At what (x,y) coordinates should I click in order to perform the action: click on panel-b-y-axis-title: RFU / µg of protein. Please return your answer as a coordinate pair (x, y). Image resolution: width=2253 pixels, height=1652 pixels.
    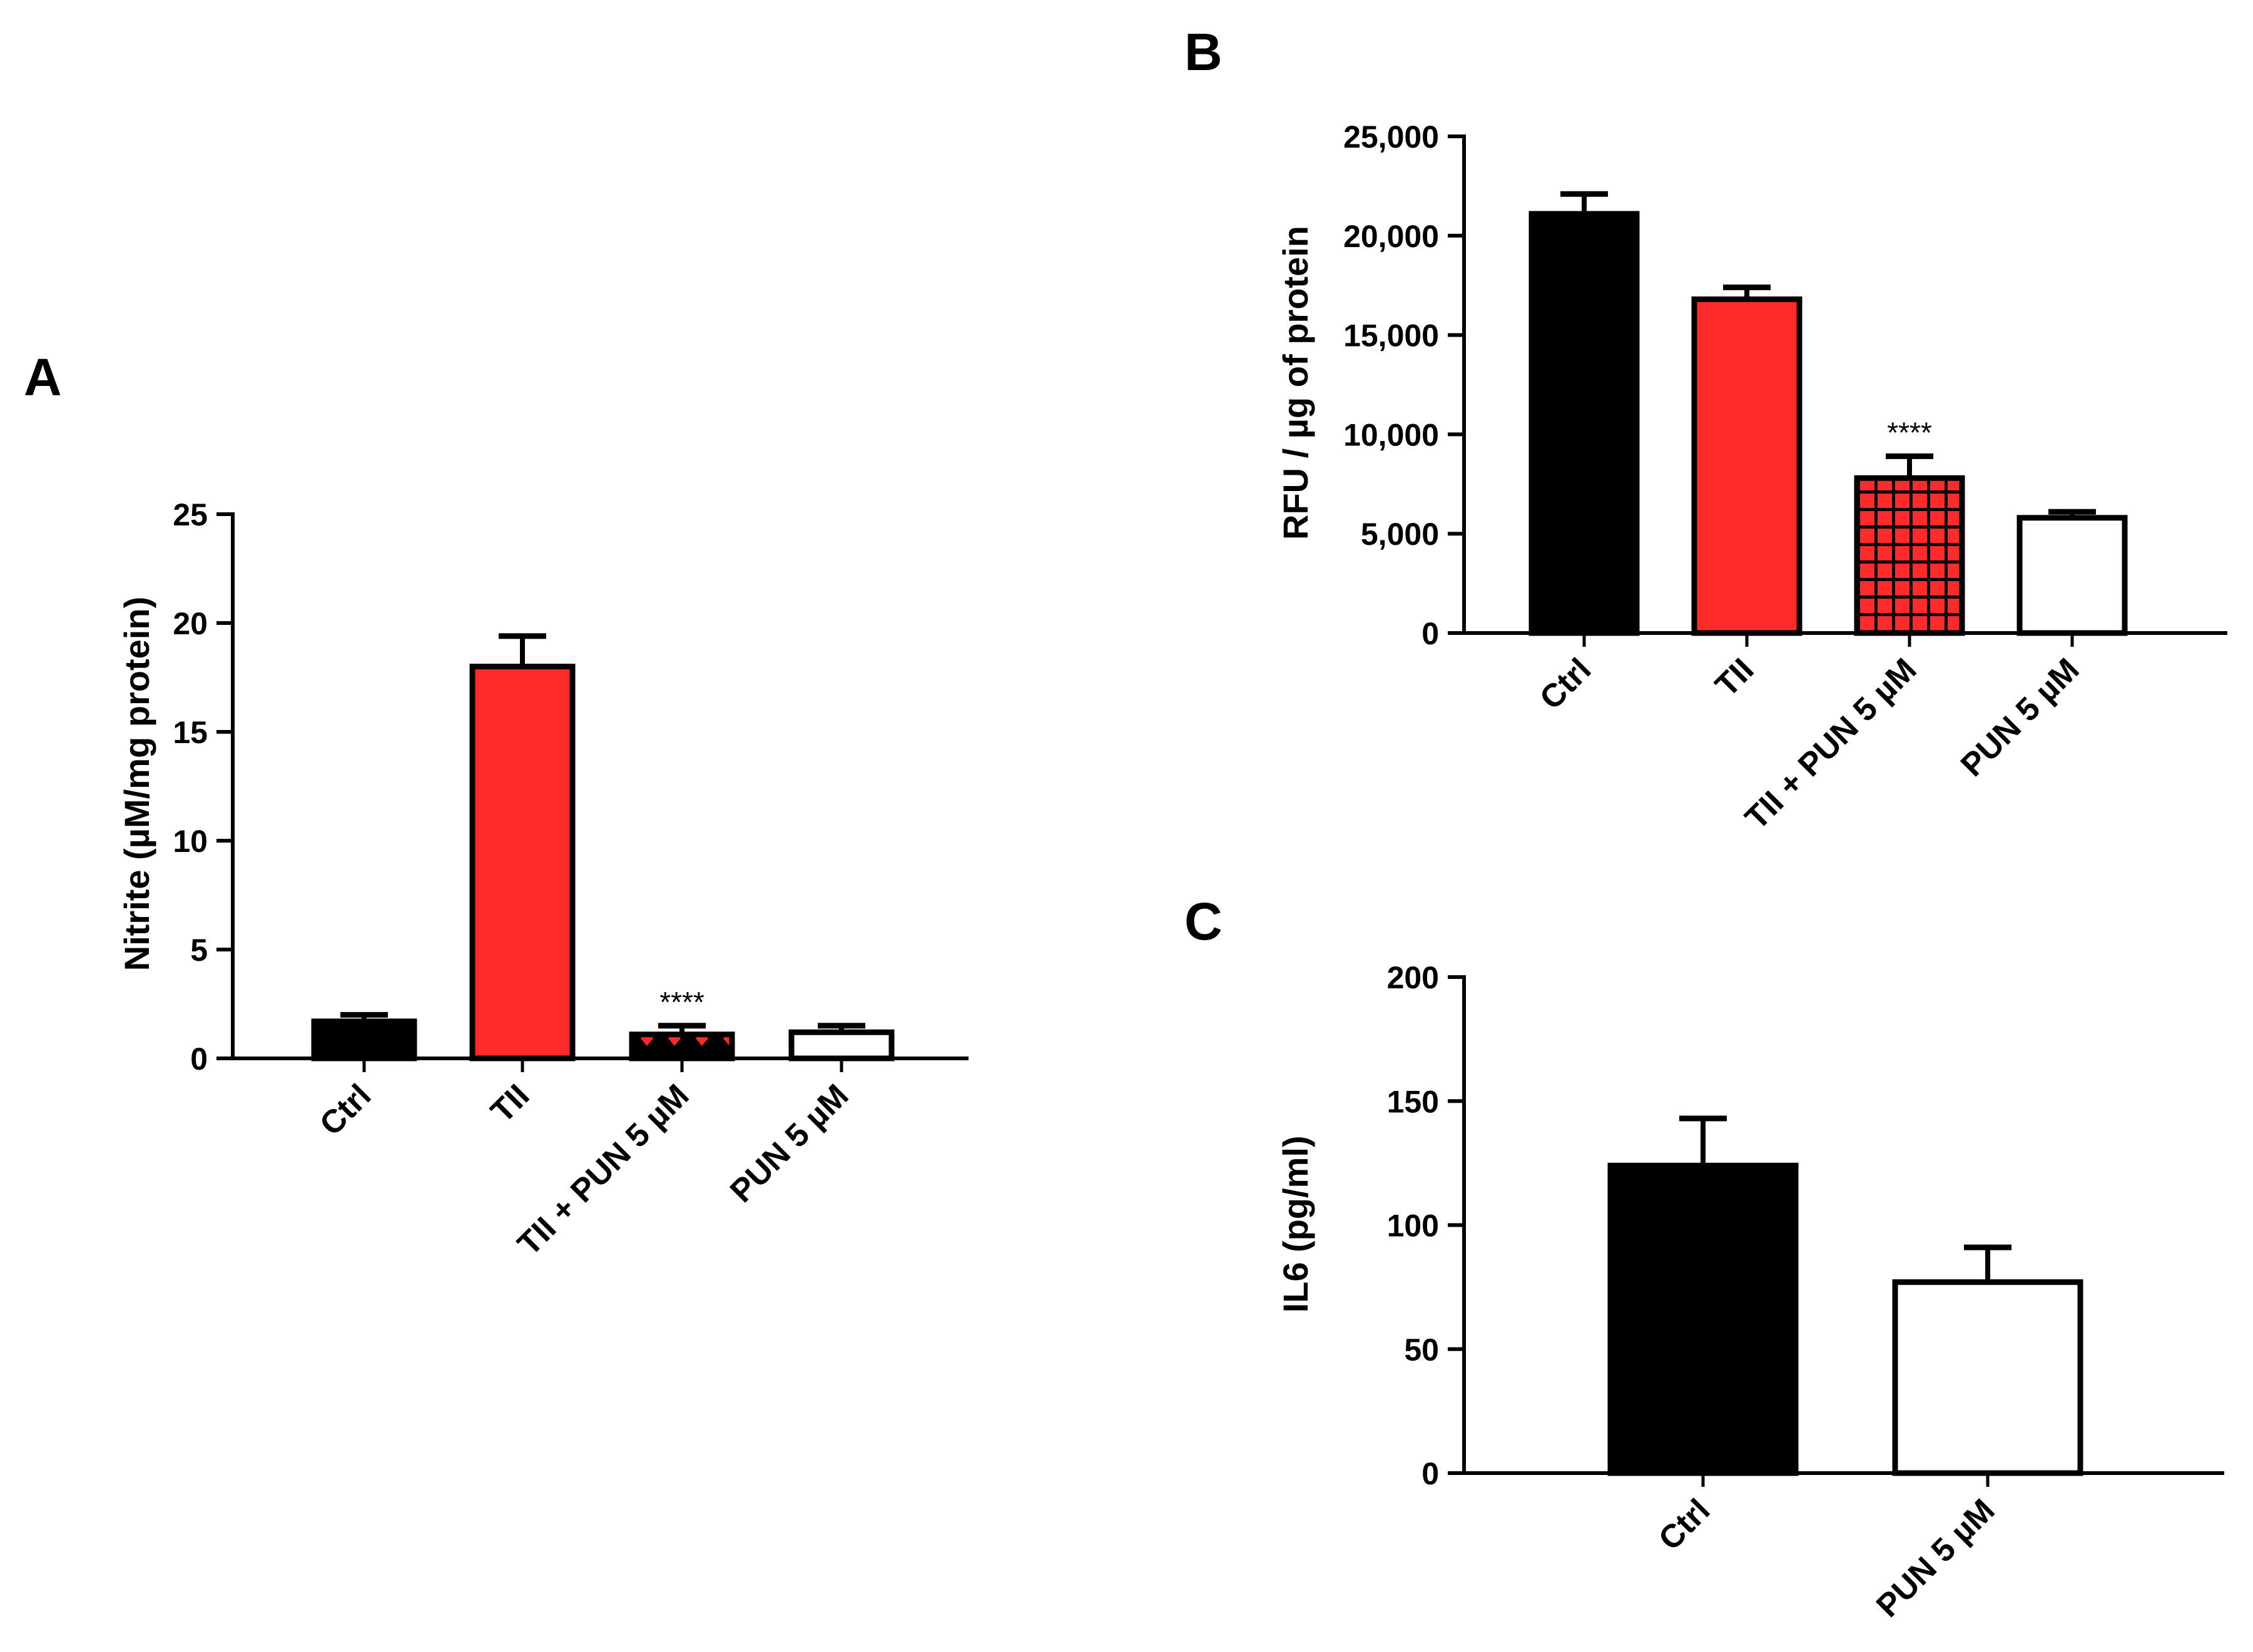
    Looking at the image, I should click on (1295, 383).